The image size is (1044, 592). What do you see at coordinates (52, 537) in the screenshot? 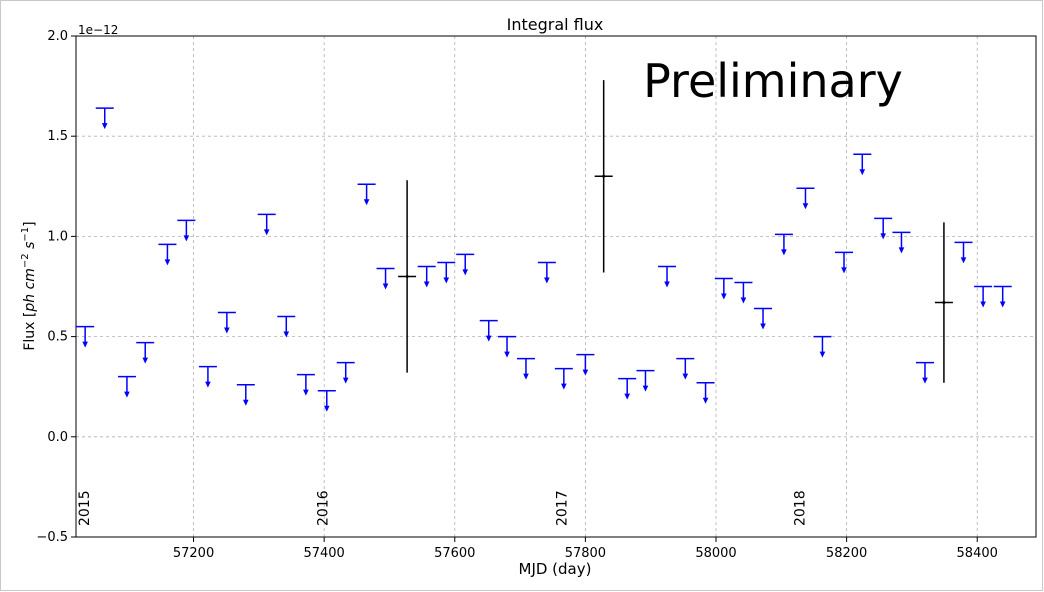
I see `y-tick-label: −0.5` at bounding box center [52, 537].